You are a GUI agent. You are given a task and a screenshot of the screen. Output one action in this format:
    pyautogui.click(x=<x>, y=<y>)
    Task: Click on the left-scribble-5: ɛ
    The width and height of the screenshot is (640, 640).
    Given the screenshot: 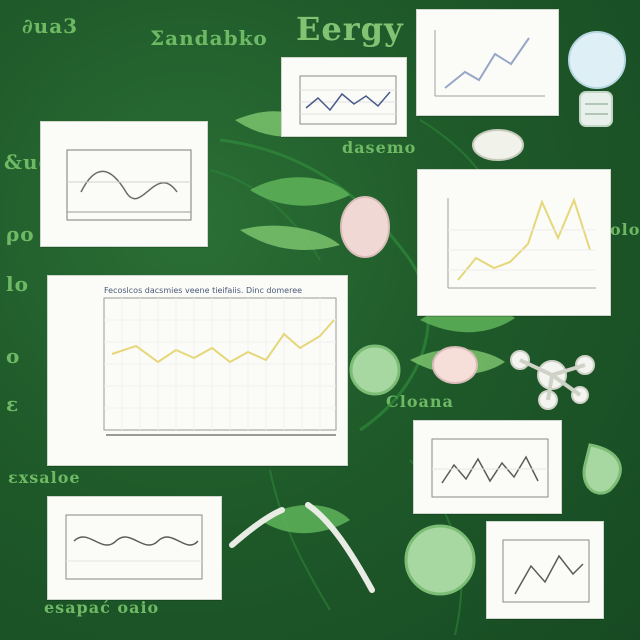 What is the action you would take?
    pyautogui.click(x=13, y=404)
    